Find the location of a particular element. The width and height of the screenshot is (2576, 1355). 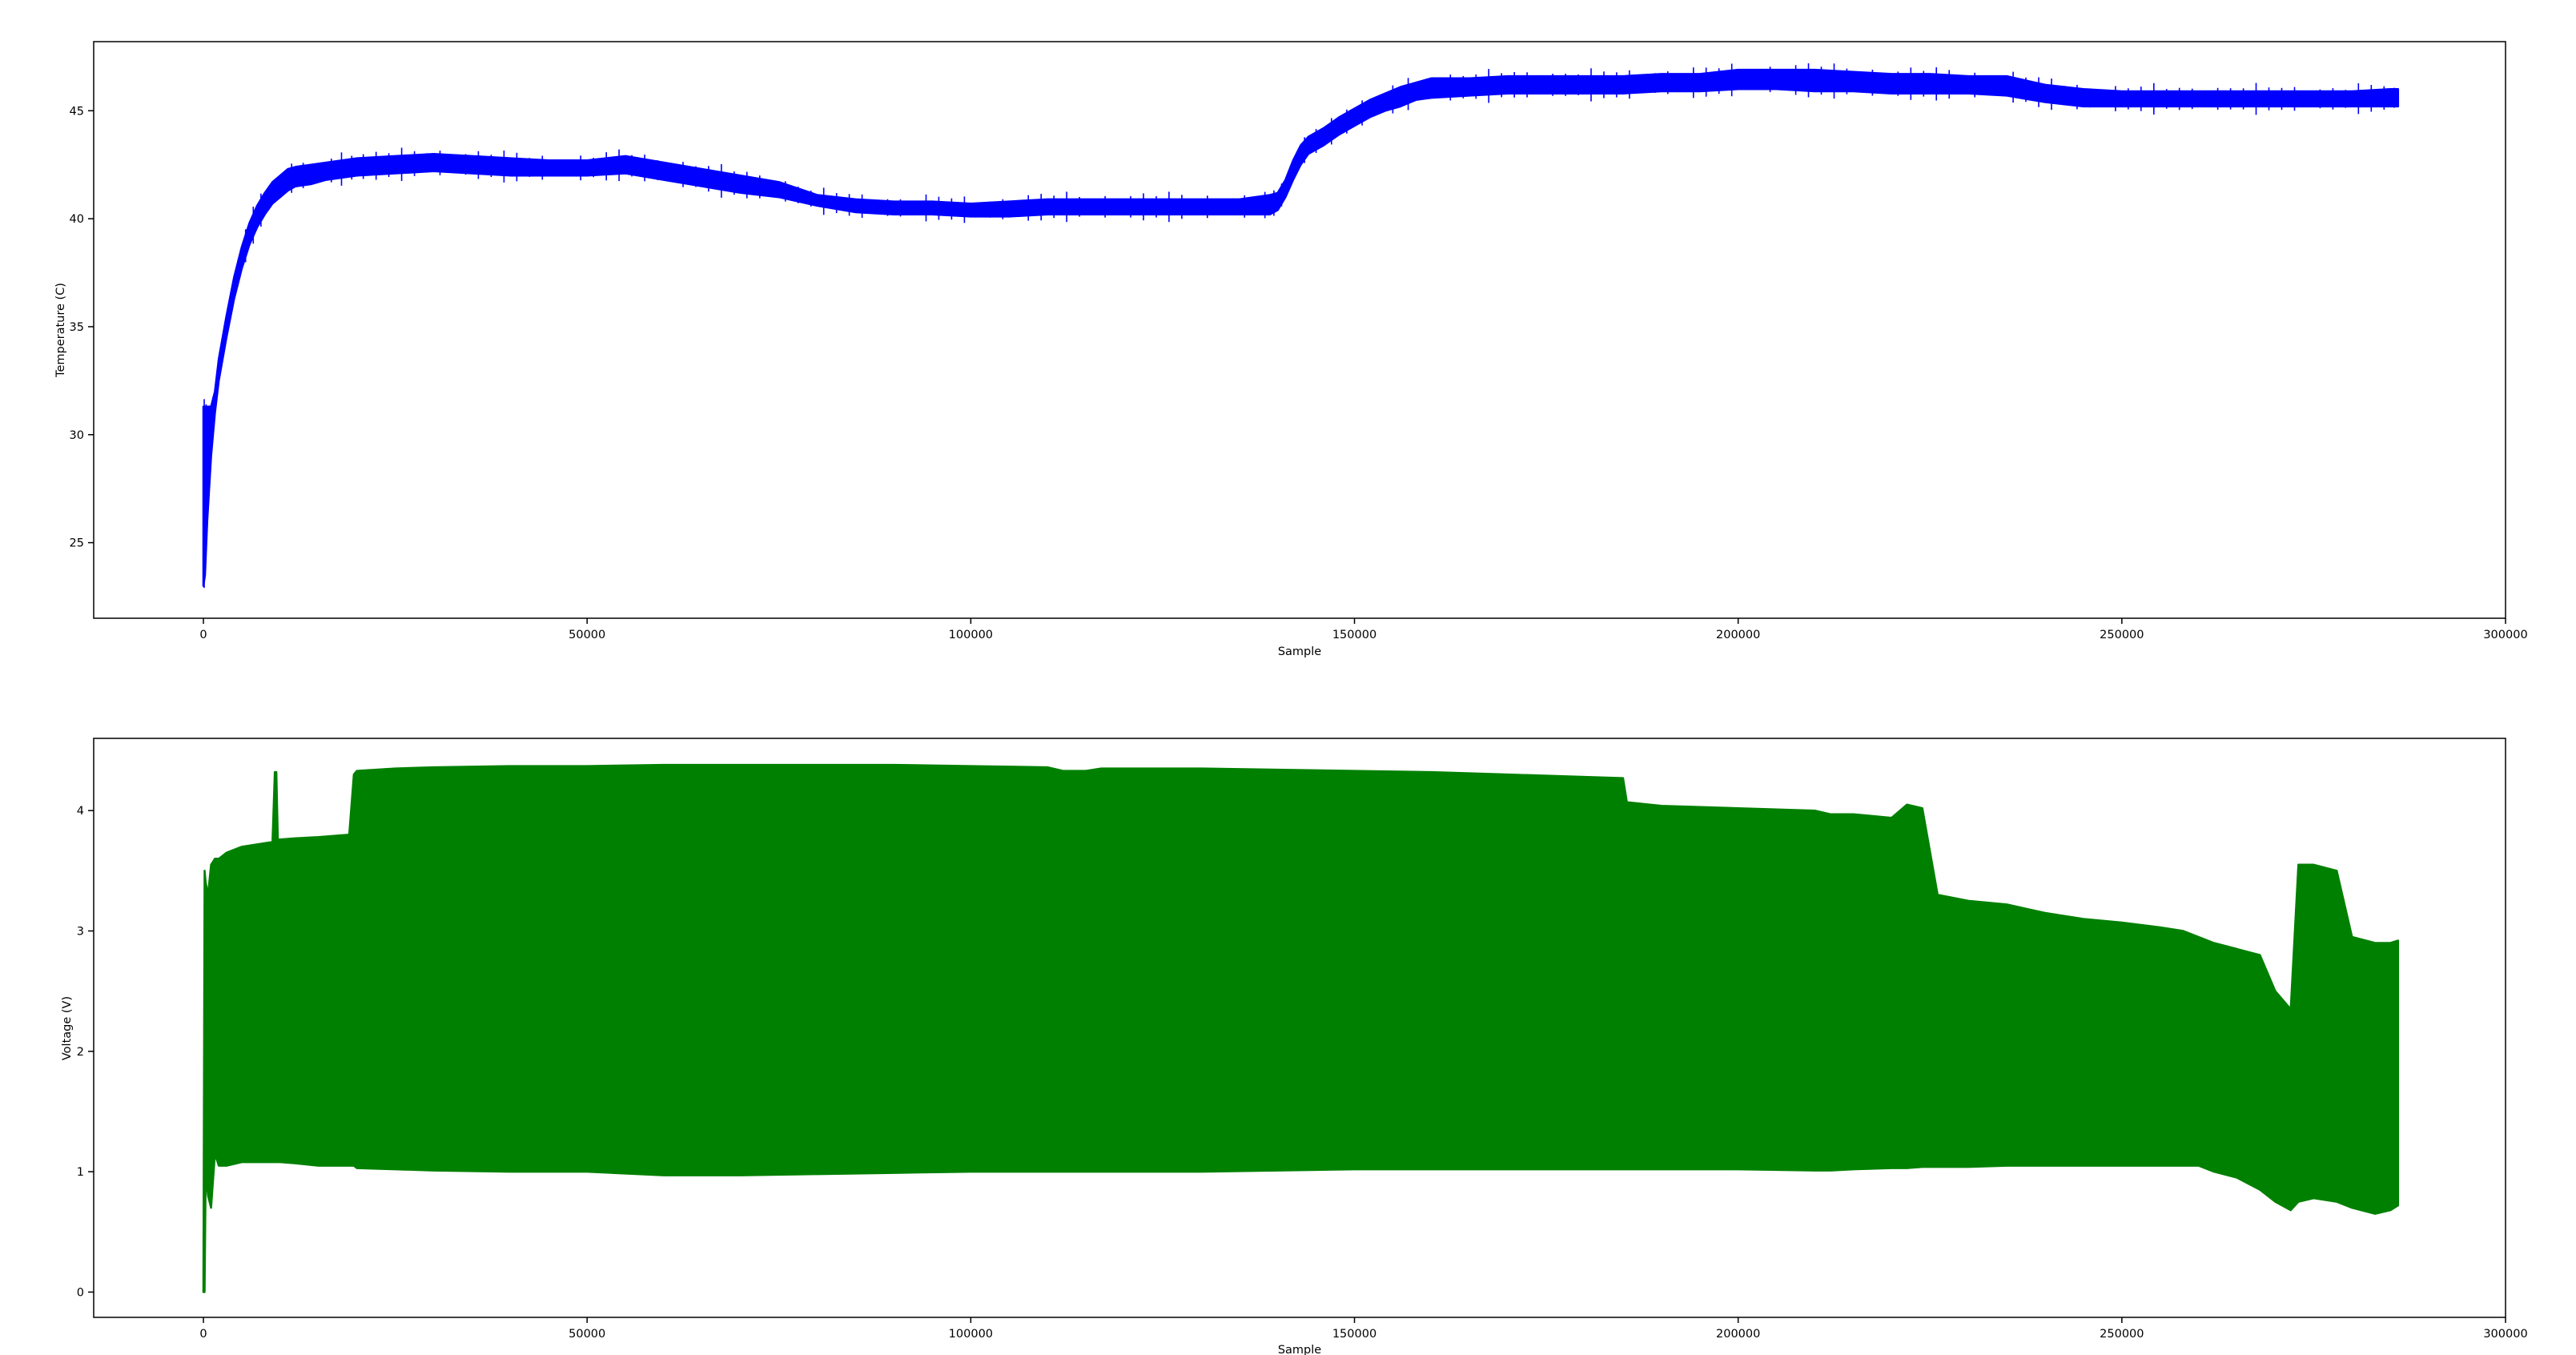

temperature-x-tick-label: 150000 is located at coordinates (1354, 635).